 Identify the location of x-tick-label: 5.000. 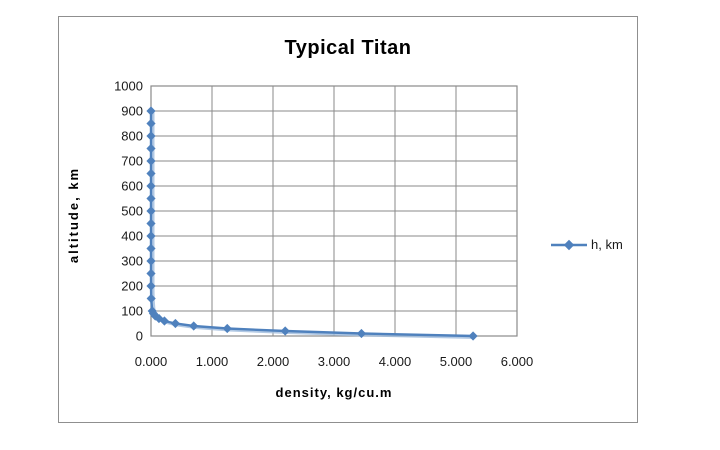
(456, 361).